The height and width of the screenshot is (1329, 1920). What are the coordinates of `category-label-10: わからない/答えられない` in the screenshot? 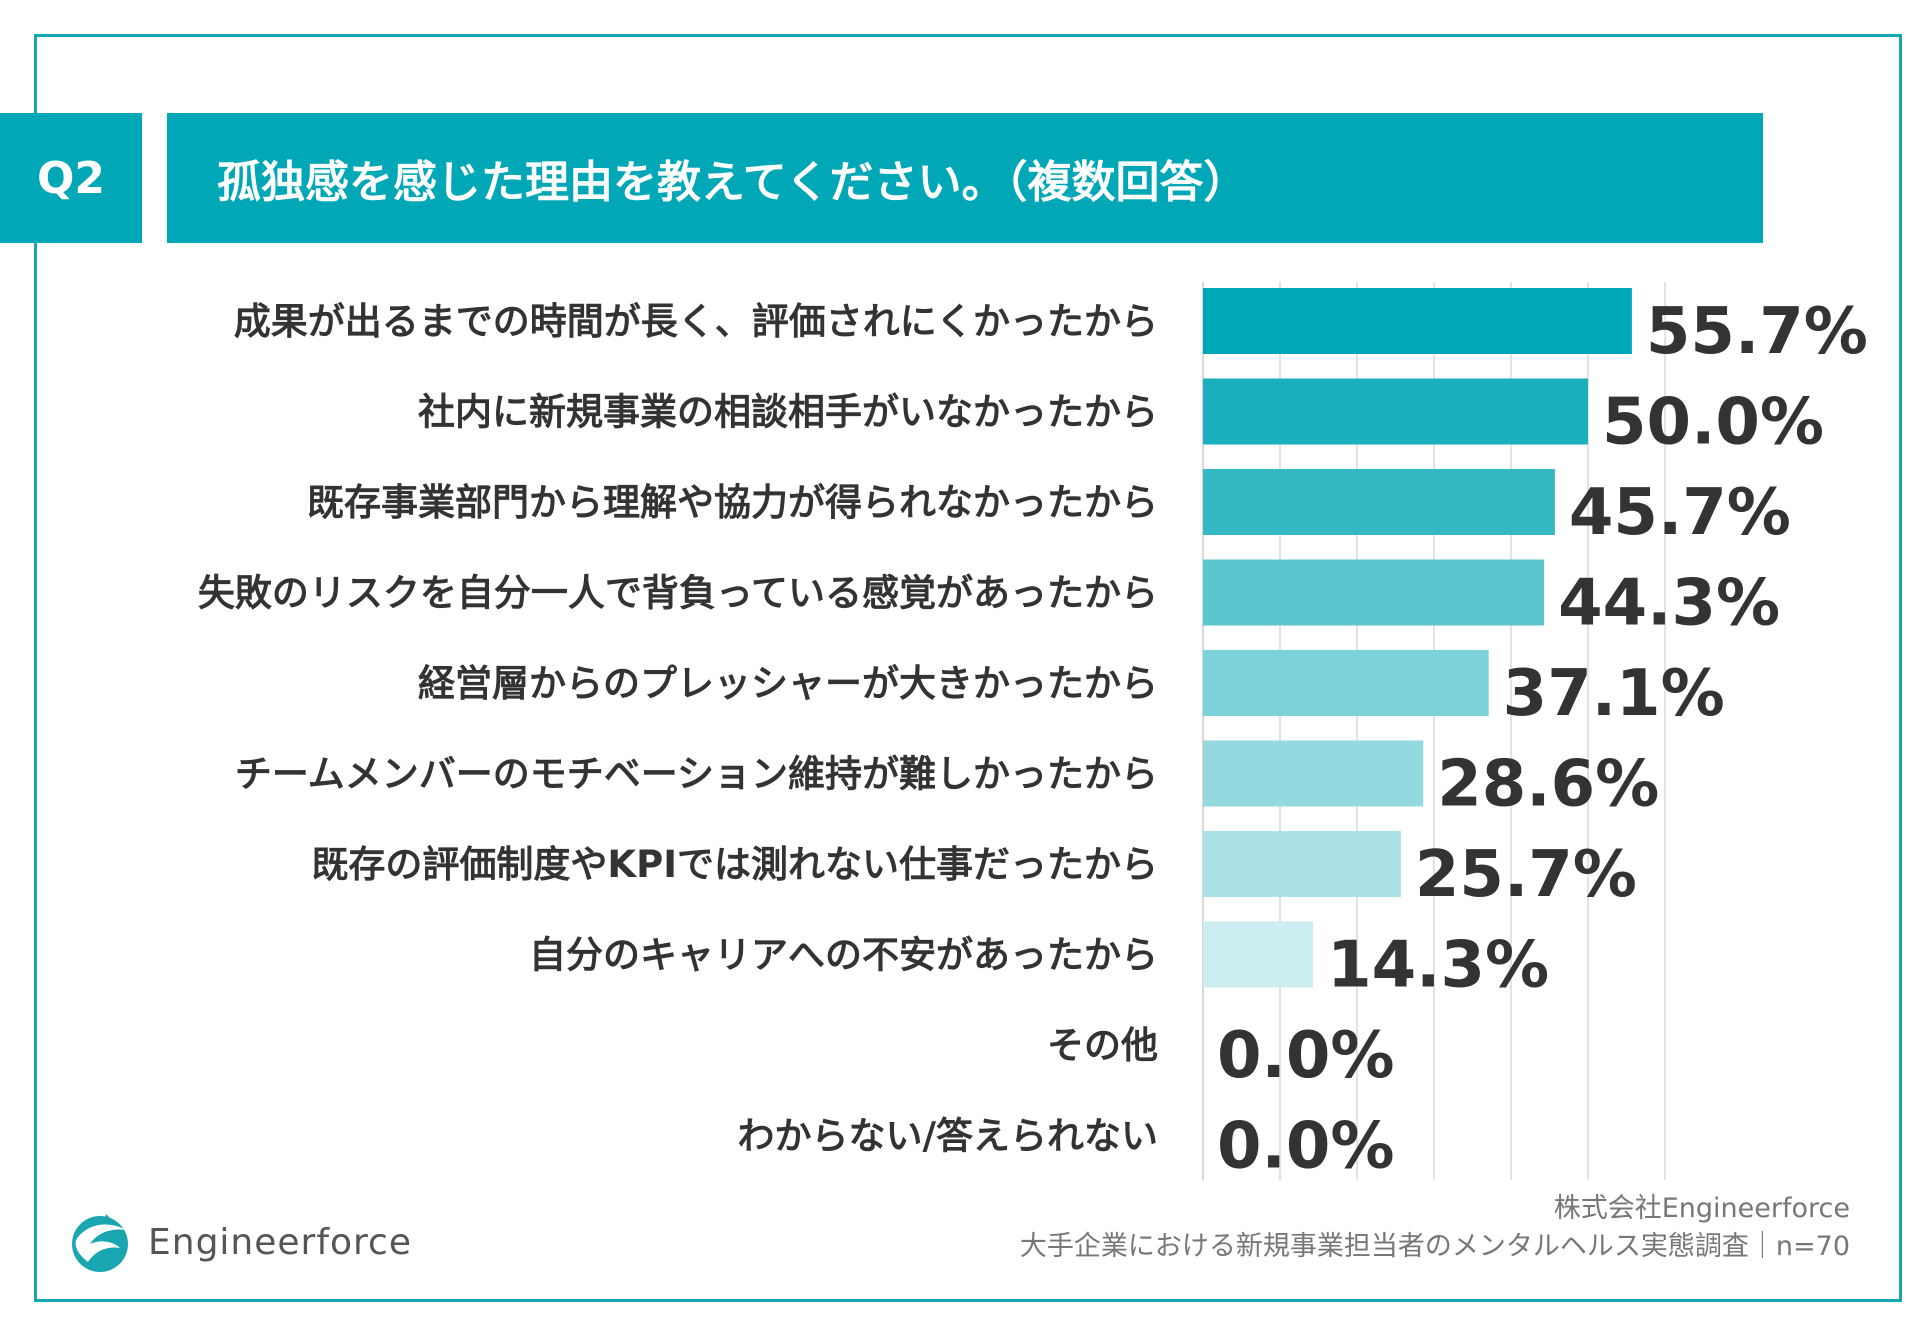 It's located at (947, 1136).